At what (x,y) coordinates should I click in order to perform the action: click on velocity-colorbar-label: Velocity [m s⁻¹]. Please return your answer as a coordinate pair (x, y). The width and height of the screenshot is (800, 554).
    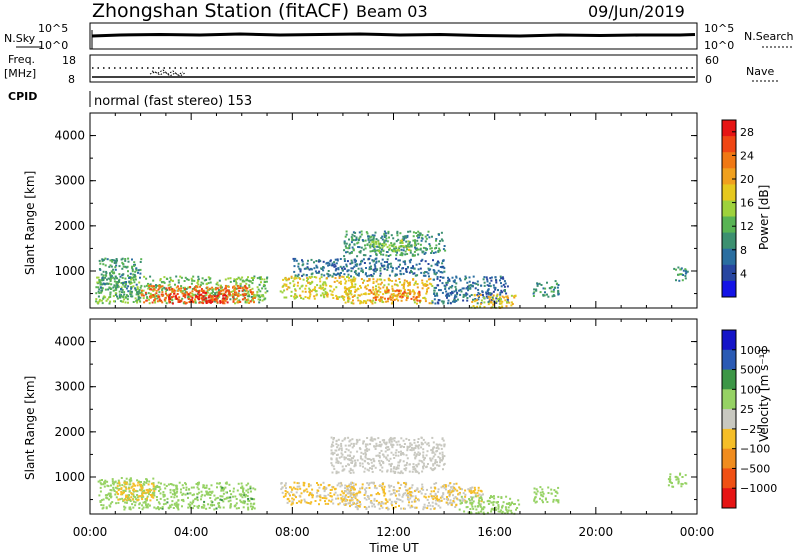
    Looking at the image, I should click on (764, 395).